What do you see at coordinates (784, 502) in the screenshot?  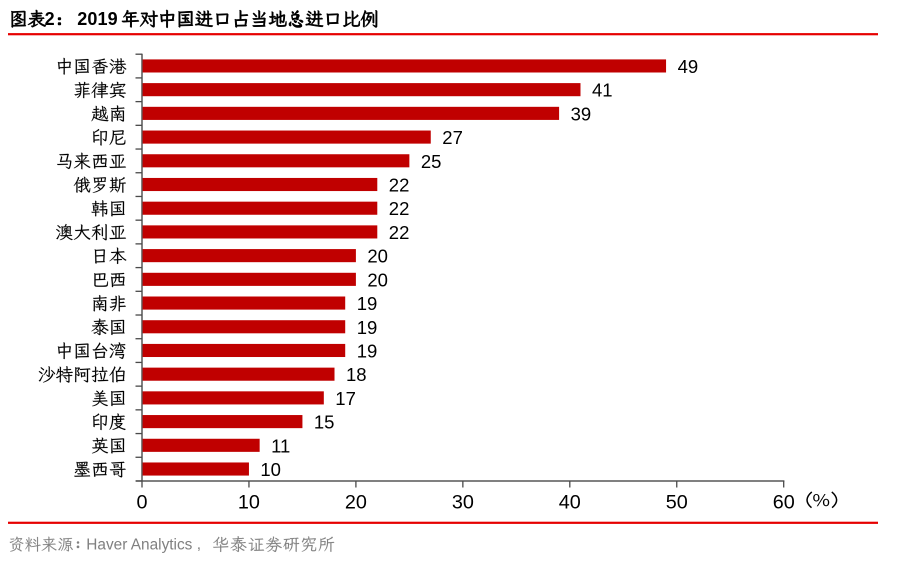 I see `svg-text: 60` at bounding box center [784, 502].